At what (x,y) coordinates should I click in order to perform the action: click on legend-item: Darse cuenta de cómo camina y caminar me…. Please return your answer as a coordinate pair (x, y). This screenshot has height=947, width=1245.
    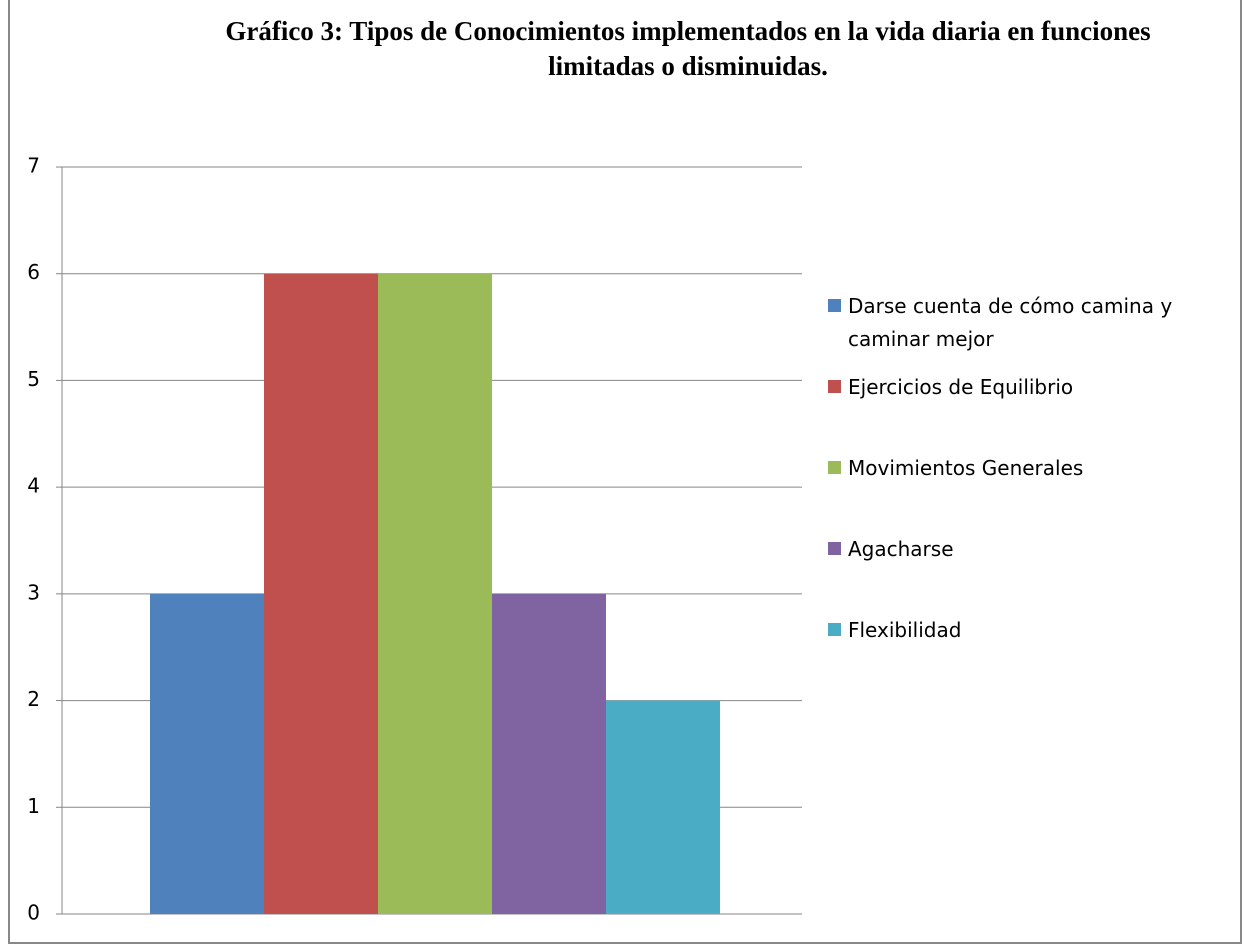
    Looking at the image, I should click on (1033, 330).